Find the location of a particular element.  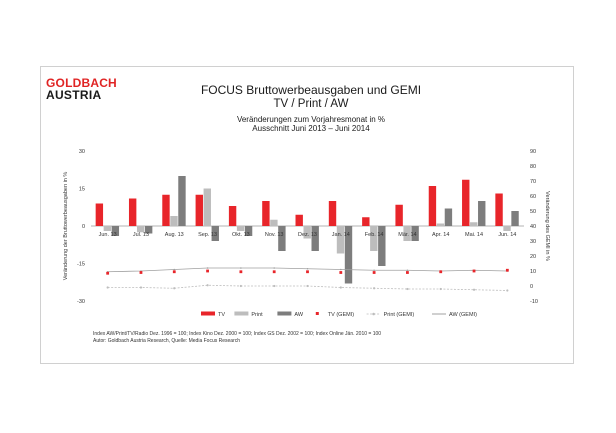

y-tick-label: -15 is located at coordinates (81, 265).